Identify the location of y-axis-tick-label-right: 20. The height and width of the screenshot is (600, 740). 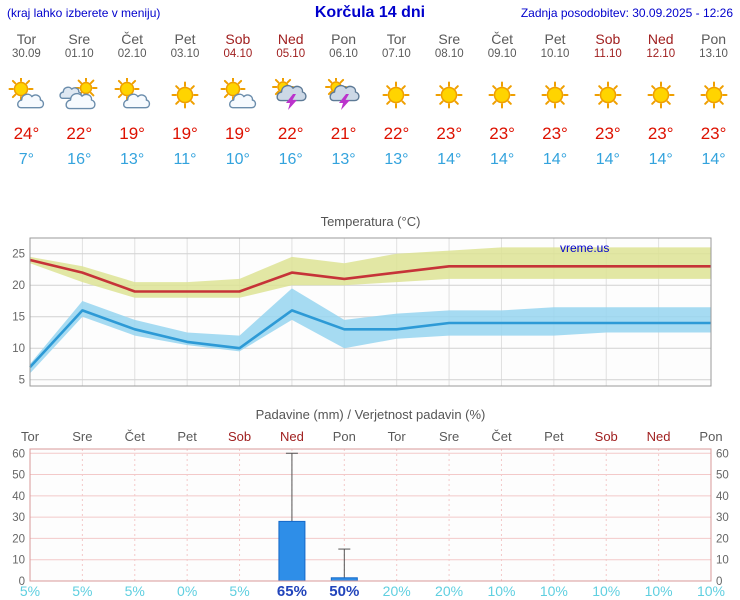
(722, 539).